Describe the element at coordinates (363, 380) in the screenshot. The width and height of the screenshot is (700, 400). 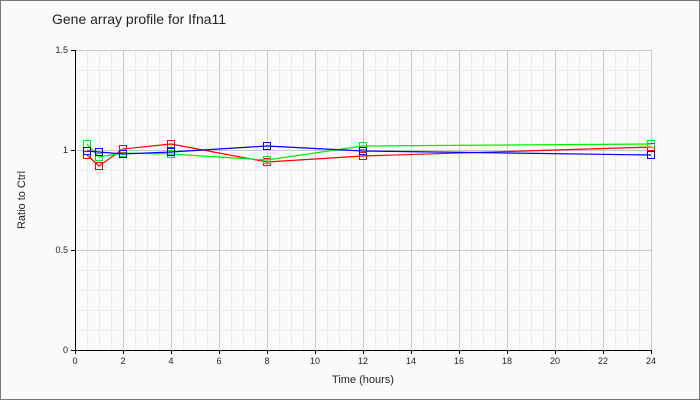
I see `x-axis-label: Time (hours)` at that location.